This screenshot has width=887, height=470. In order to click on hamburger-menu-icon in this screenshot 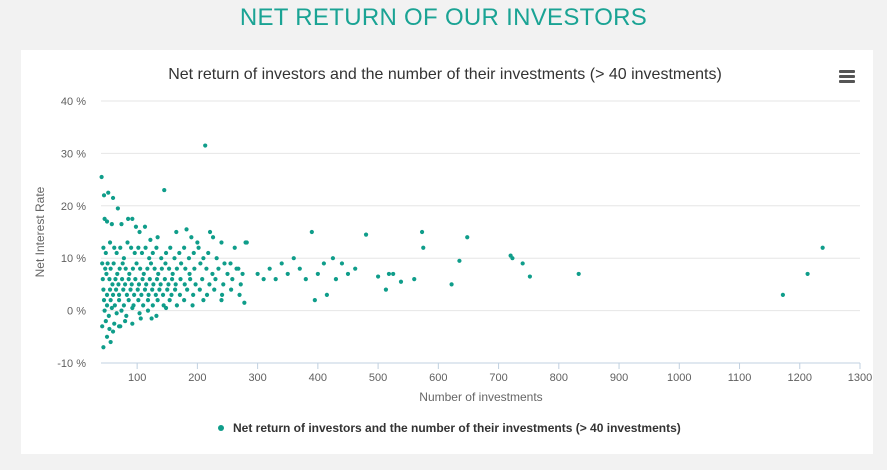, I will do `click(847, 77)`.